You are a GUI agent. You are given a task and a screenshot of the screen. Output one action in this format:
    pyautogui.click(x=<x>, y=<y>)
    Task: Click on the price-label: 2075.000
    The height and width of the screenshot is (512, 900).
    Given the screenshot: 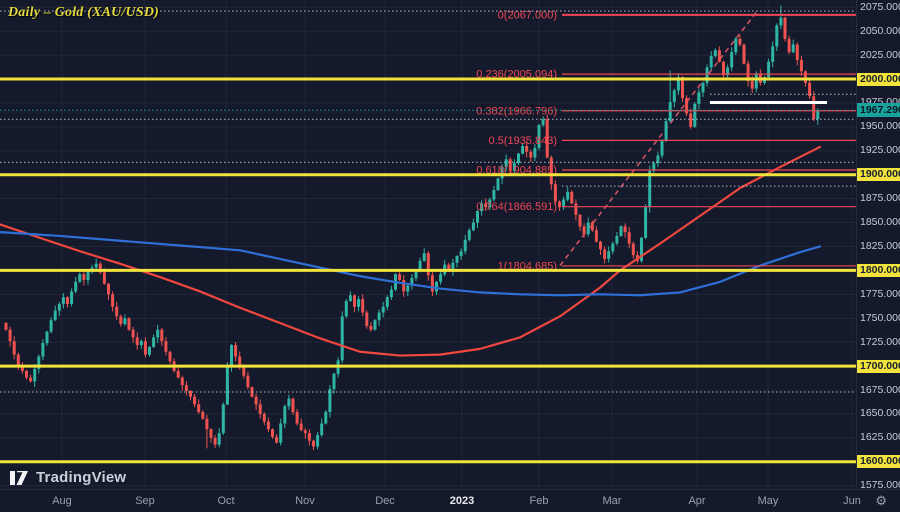 What is the action you would take?
    pyautogui.click(x=880, y=6)
    